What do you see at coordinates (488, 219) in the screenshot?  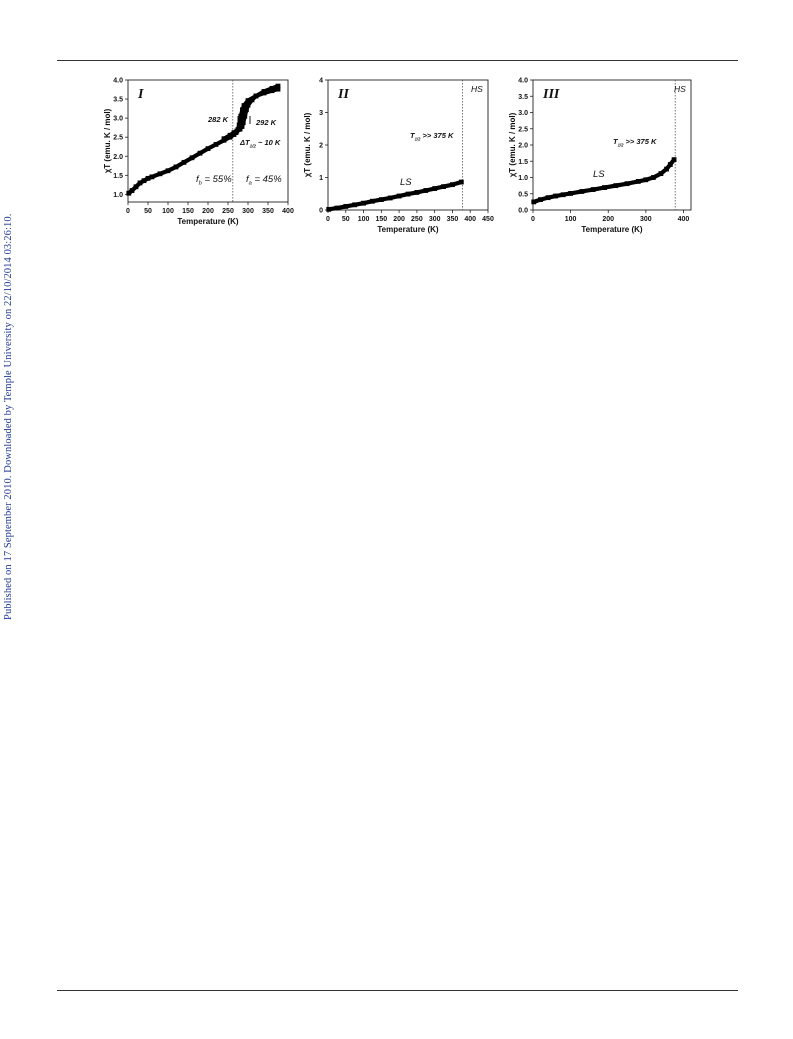 I see `x-tick-label: 450` at bounding box center [488, 219].